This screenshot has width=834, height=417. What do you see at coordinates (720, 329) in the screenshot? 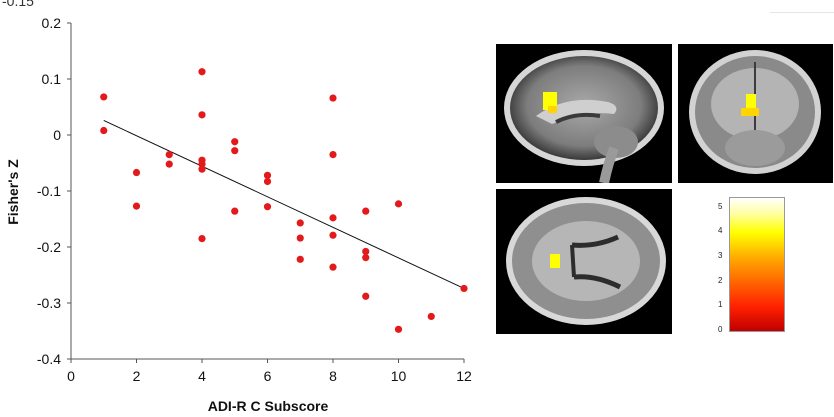
I see `colorbar-tick-label: 0` at bounding box center [720, 329].